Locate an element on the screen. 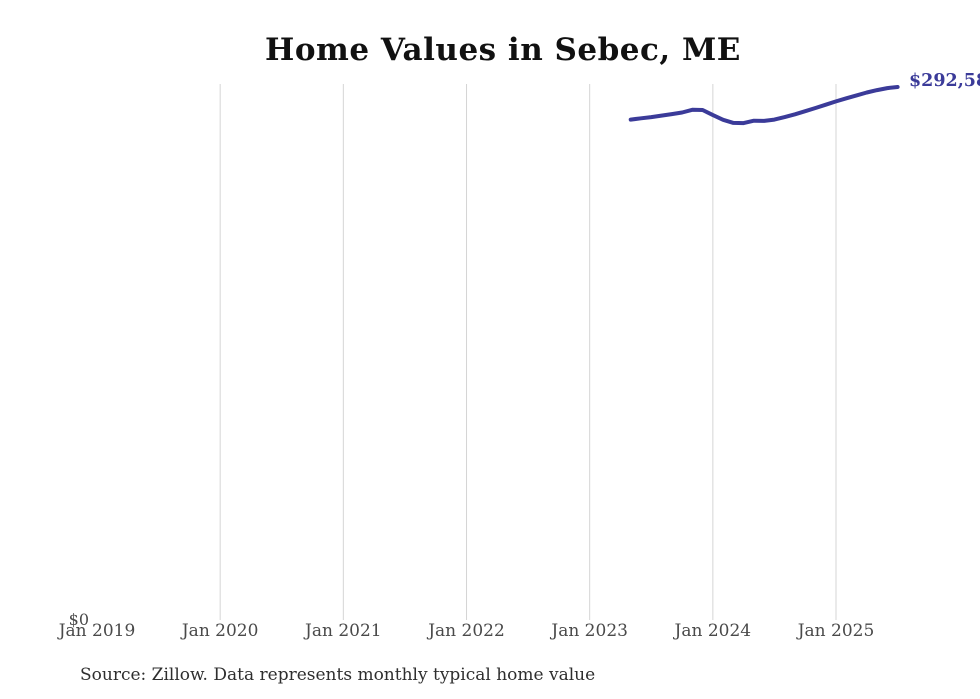  home-value-line is located at coordinates (764, 105).